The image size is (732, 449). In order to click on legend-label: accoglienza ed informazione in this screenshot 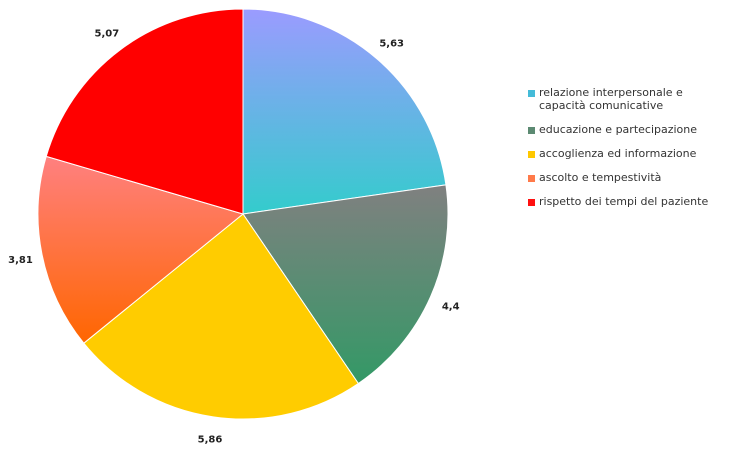, I will do `click(618, 153)`.